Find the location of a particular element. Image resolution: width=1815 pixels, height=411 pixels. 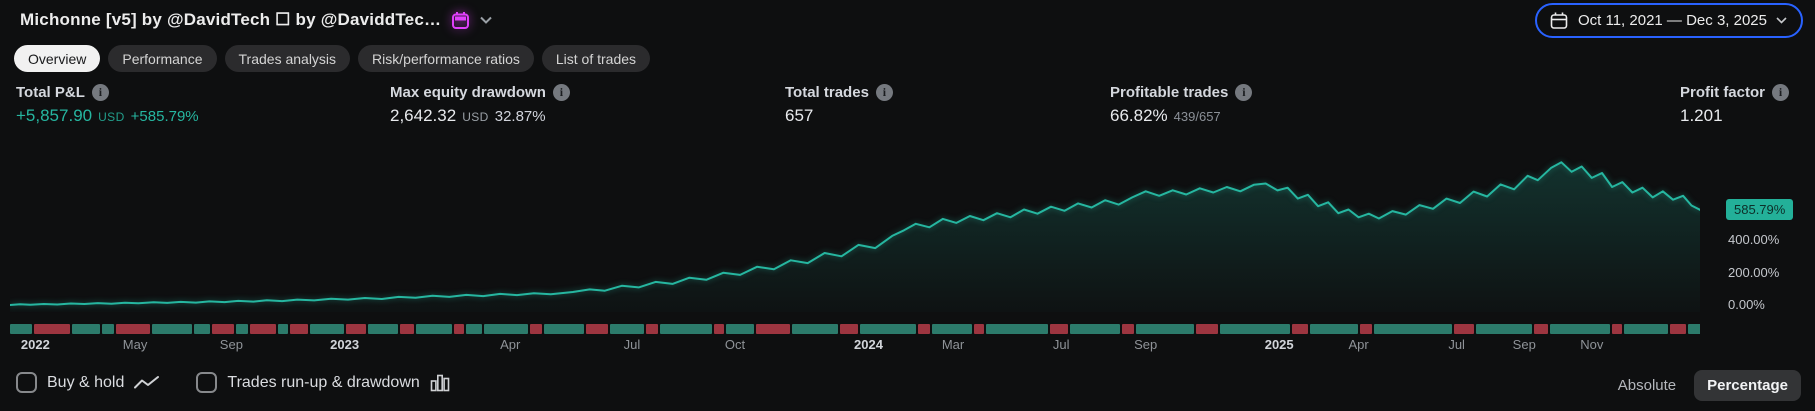

stat-value: 66.82% is located at coordinates (1139, 115).